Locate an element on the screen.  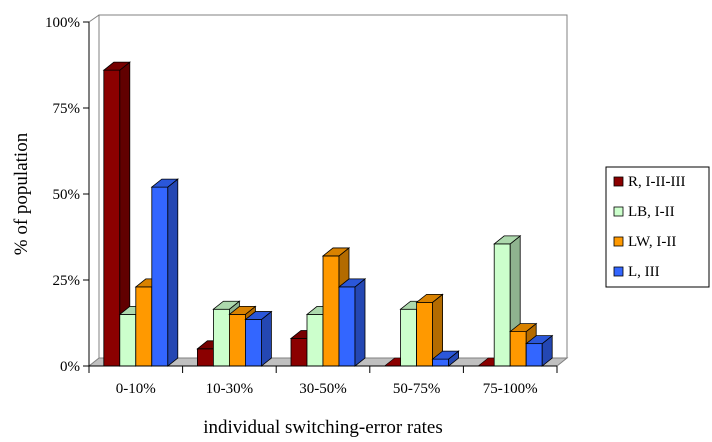
x-tick-label: 0-10% is located at coordinates (136, 389).